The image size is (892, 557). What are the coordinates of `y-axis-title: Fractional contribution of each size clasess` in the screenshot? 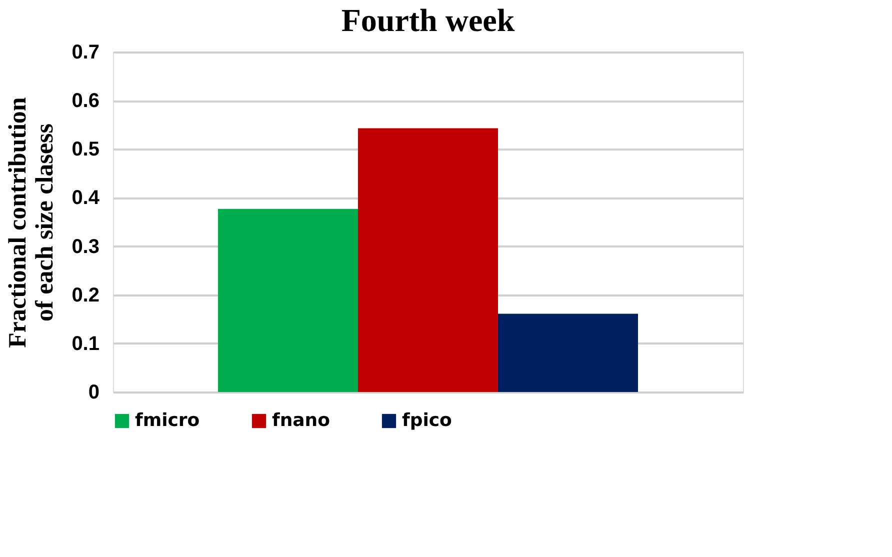 It's located at (31, 222).